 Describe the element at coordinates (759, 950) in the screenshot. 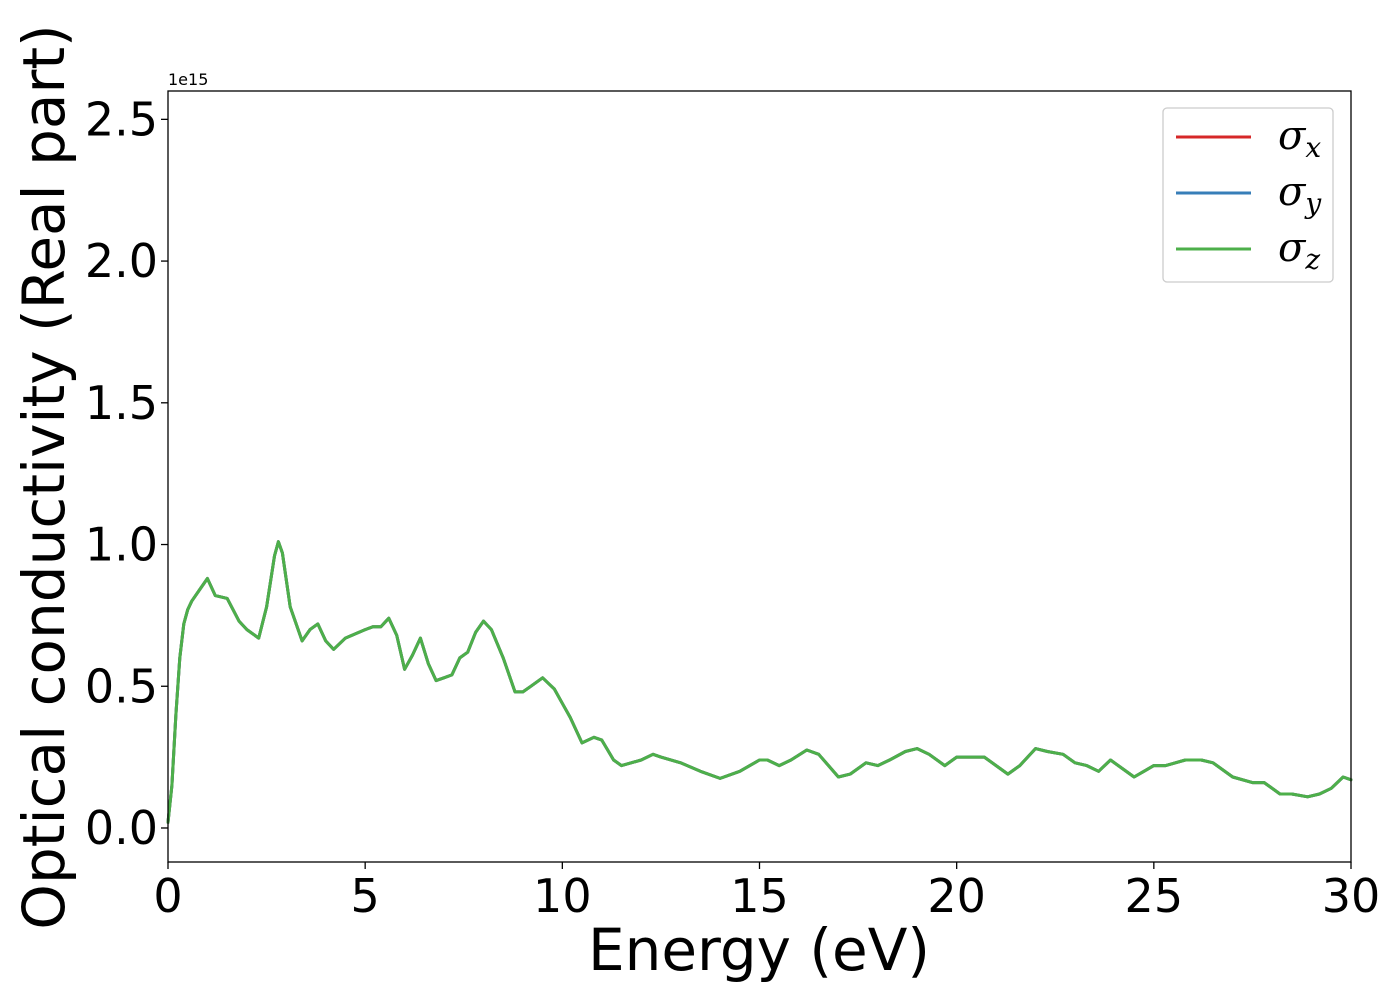

I see `x-axis-label: Energy (eV)` at that location.